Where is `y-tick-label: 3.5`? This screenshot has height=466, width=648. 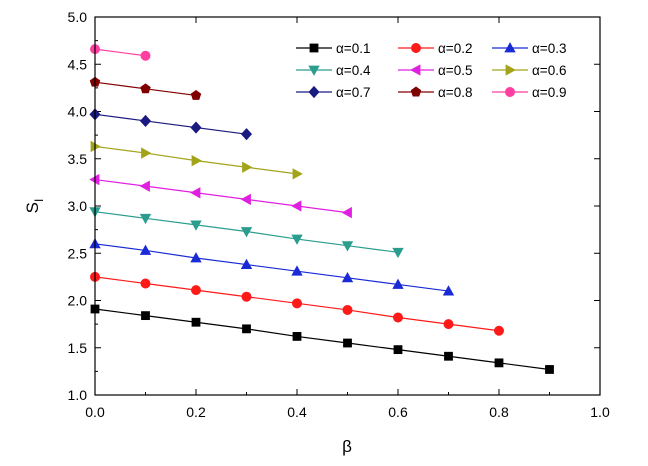 y-tick-label: 3.5 is located at coordinates (78, 159).